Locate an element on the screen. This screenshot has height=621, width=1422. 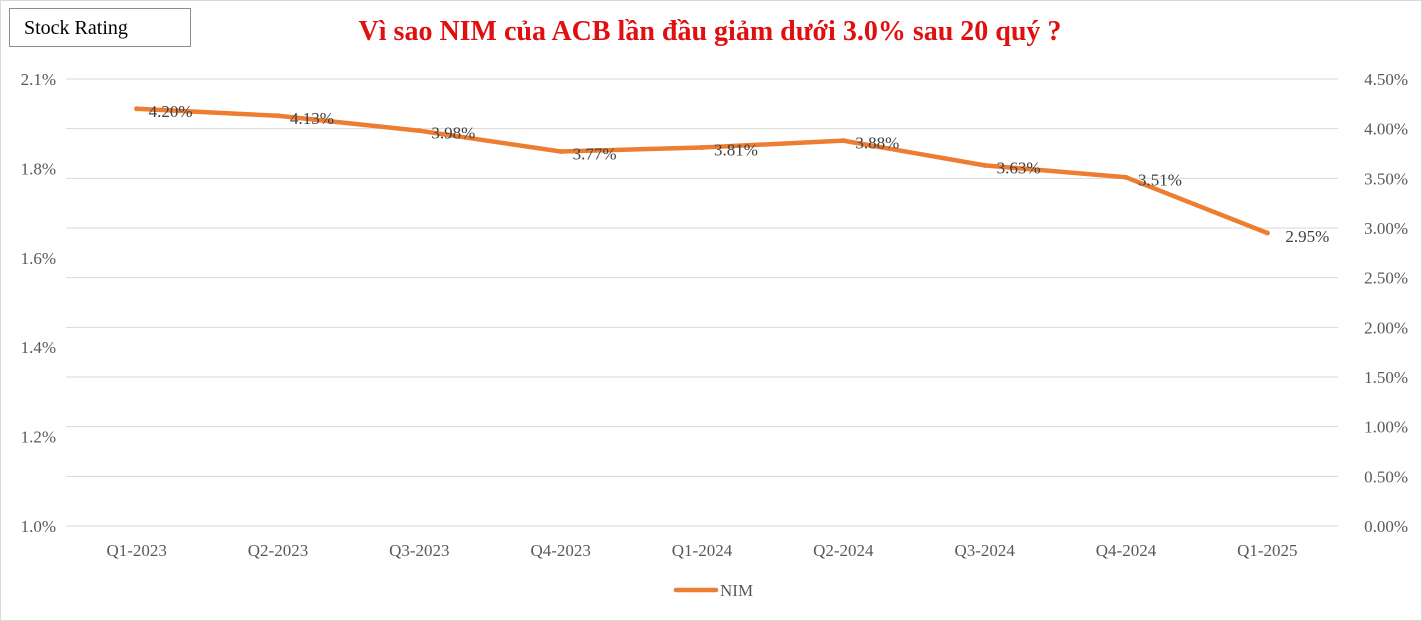
y-right-tick-label: 0.50% is located at coordinates (1386, 476).